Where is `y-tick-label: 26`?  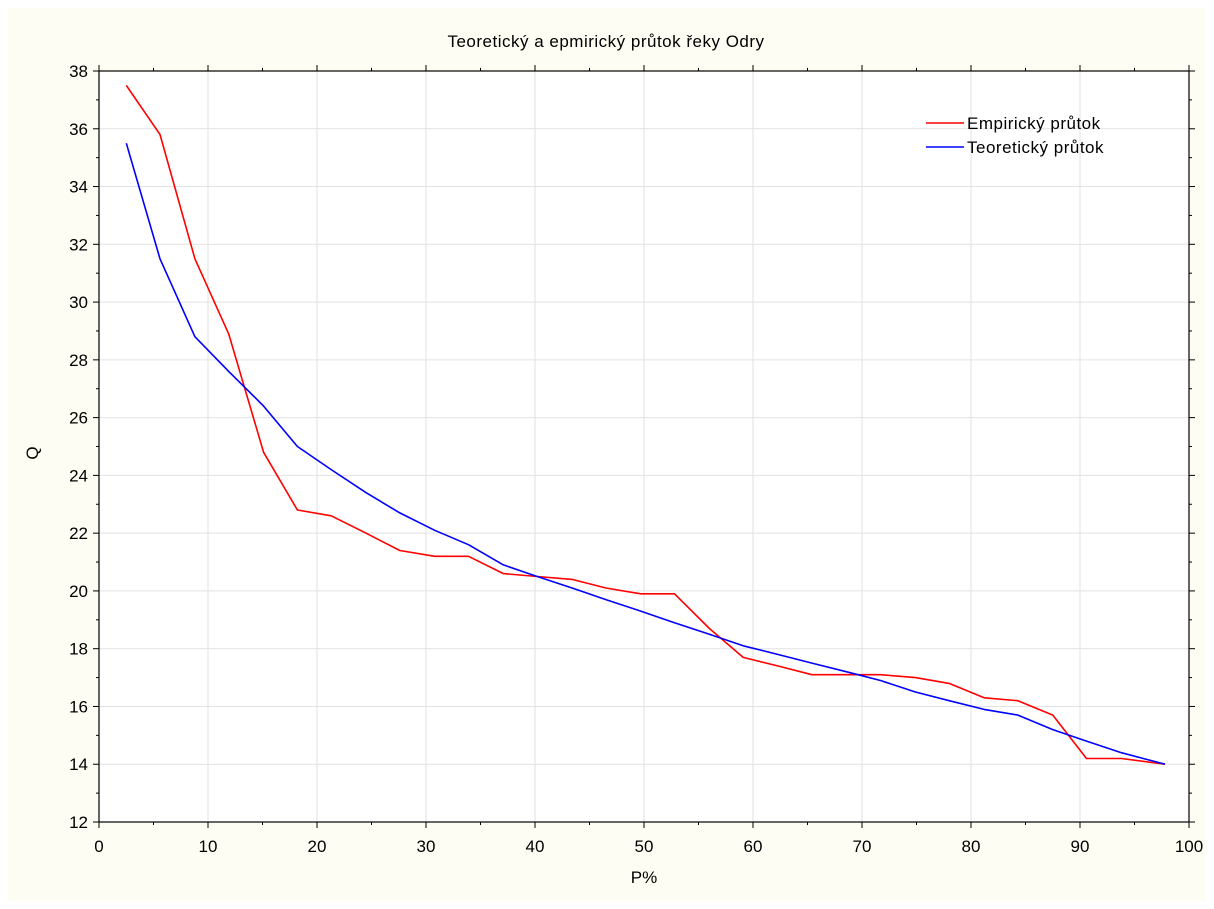 y-tick-label: 26 is located at coordinates (78, 418).